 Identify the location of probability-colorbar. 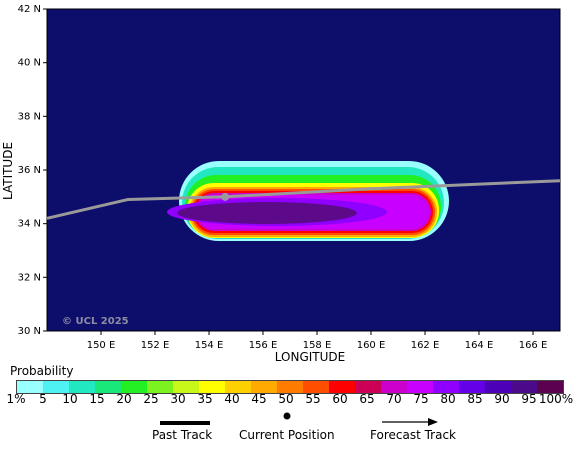
(290, 387).